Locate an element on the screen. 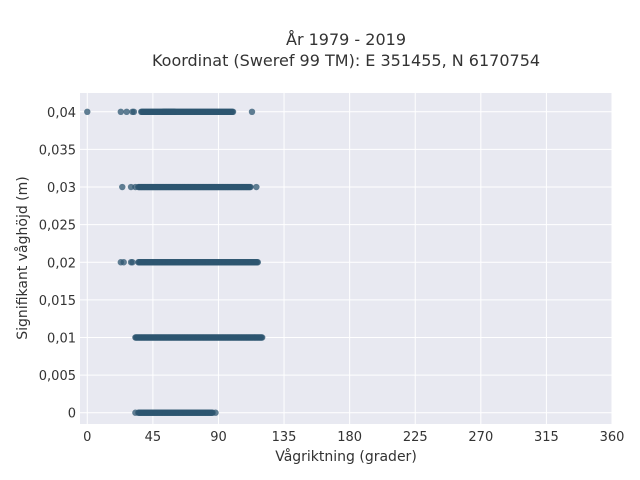 The height and width of the screenshot is (480, 640). x-tick-label: 225 is located at coordinates (415, 437).